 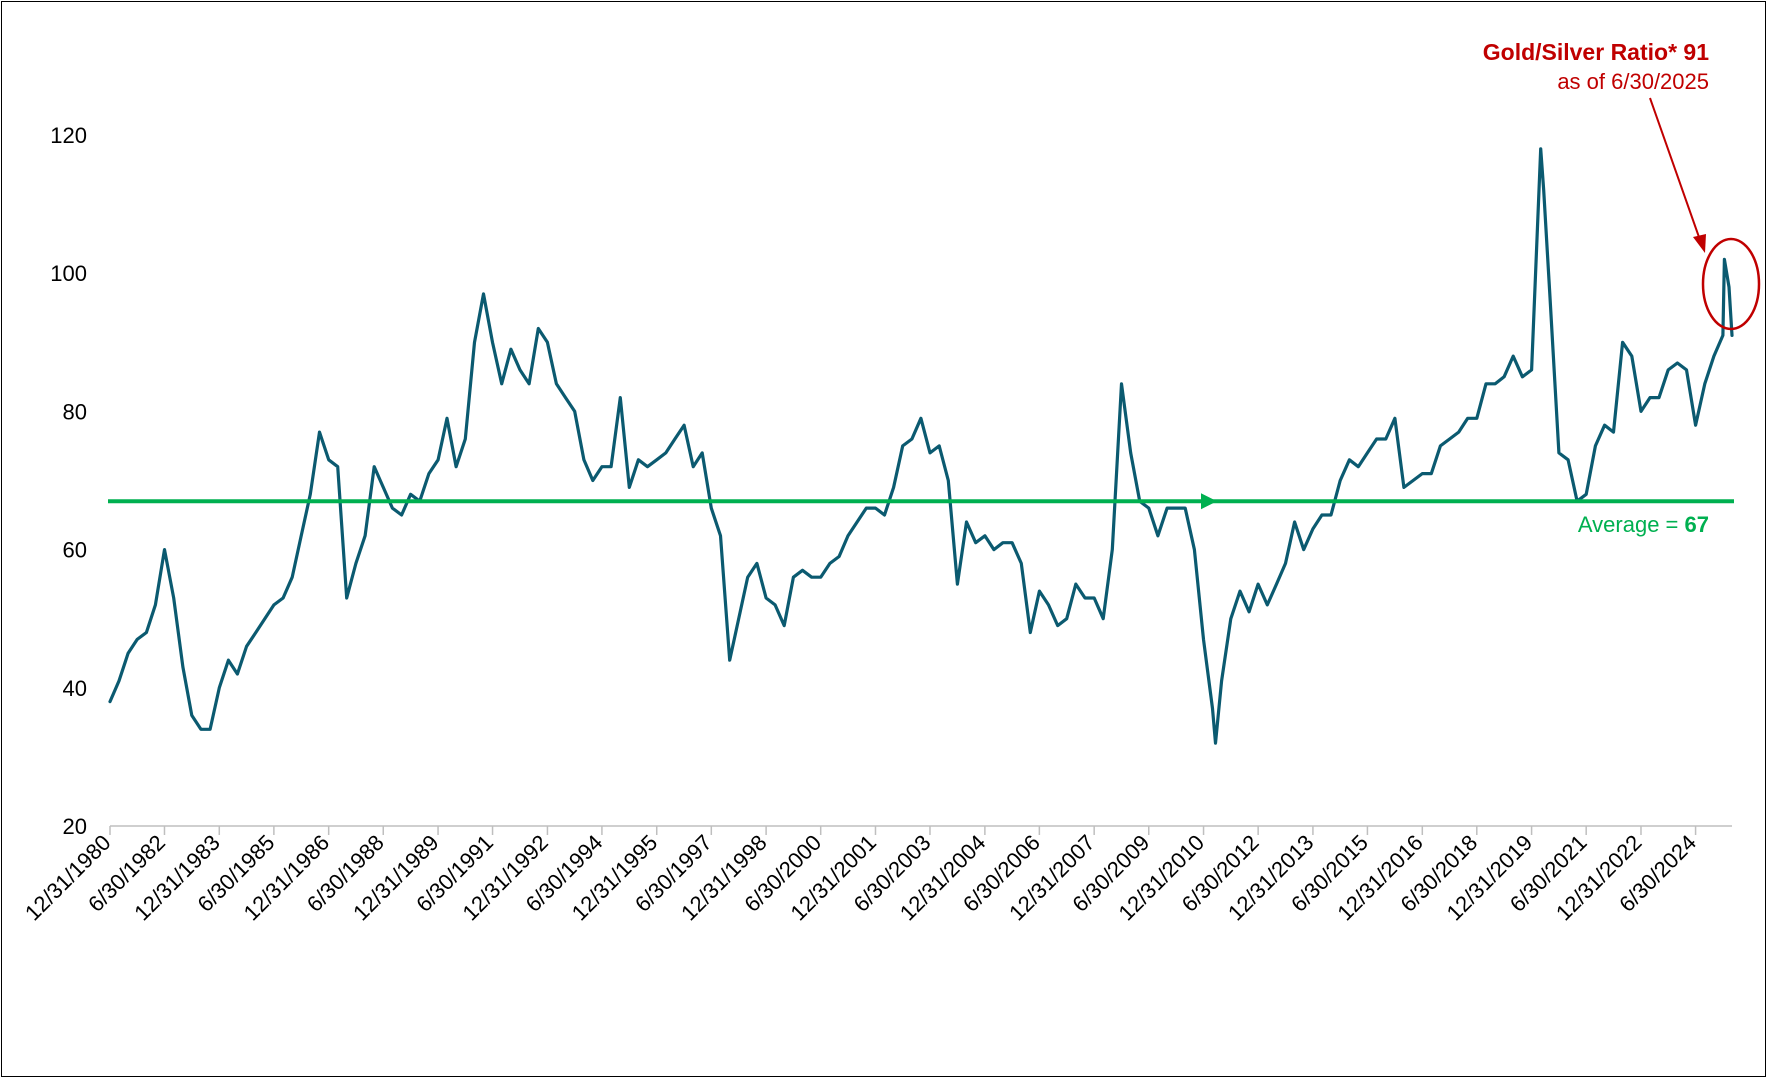 What do you see at coordinates (1596, 52) in the screenshot?
I see `annotation-title: Gold/Silver Ratio* 91` at bounding box center [1596, 52].